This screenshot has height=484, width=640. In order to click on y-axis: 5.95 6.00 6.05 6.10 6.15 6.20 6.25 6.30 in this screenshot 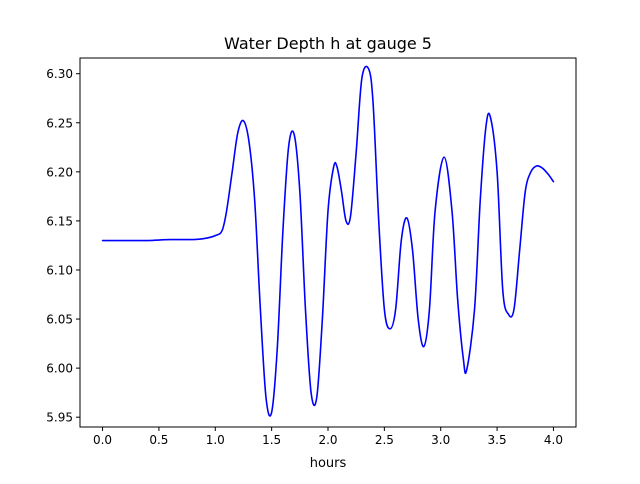, I will do `click(63, 246)`.